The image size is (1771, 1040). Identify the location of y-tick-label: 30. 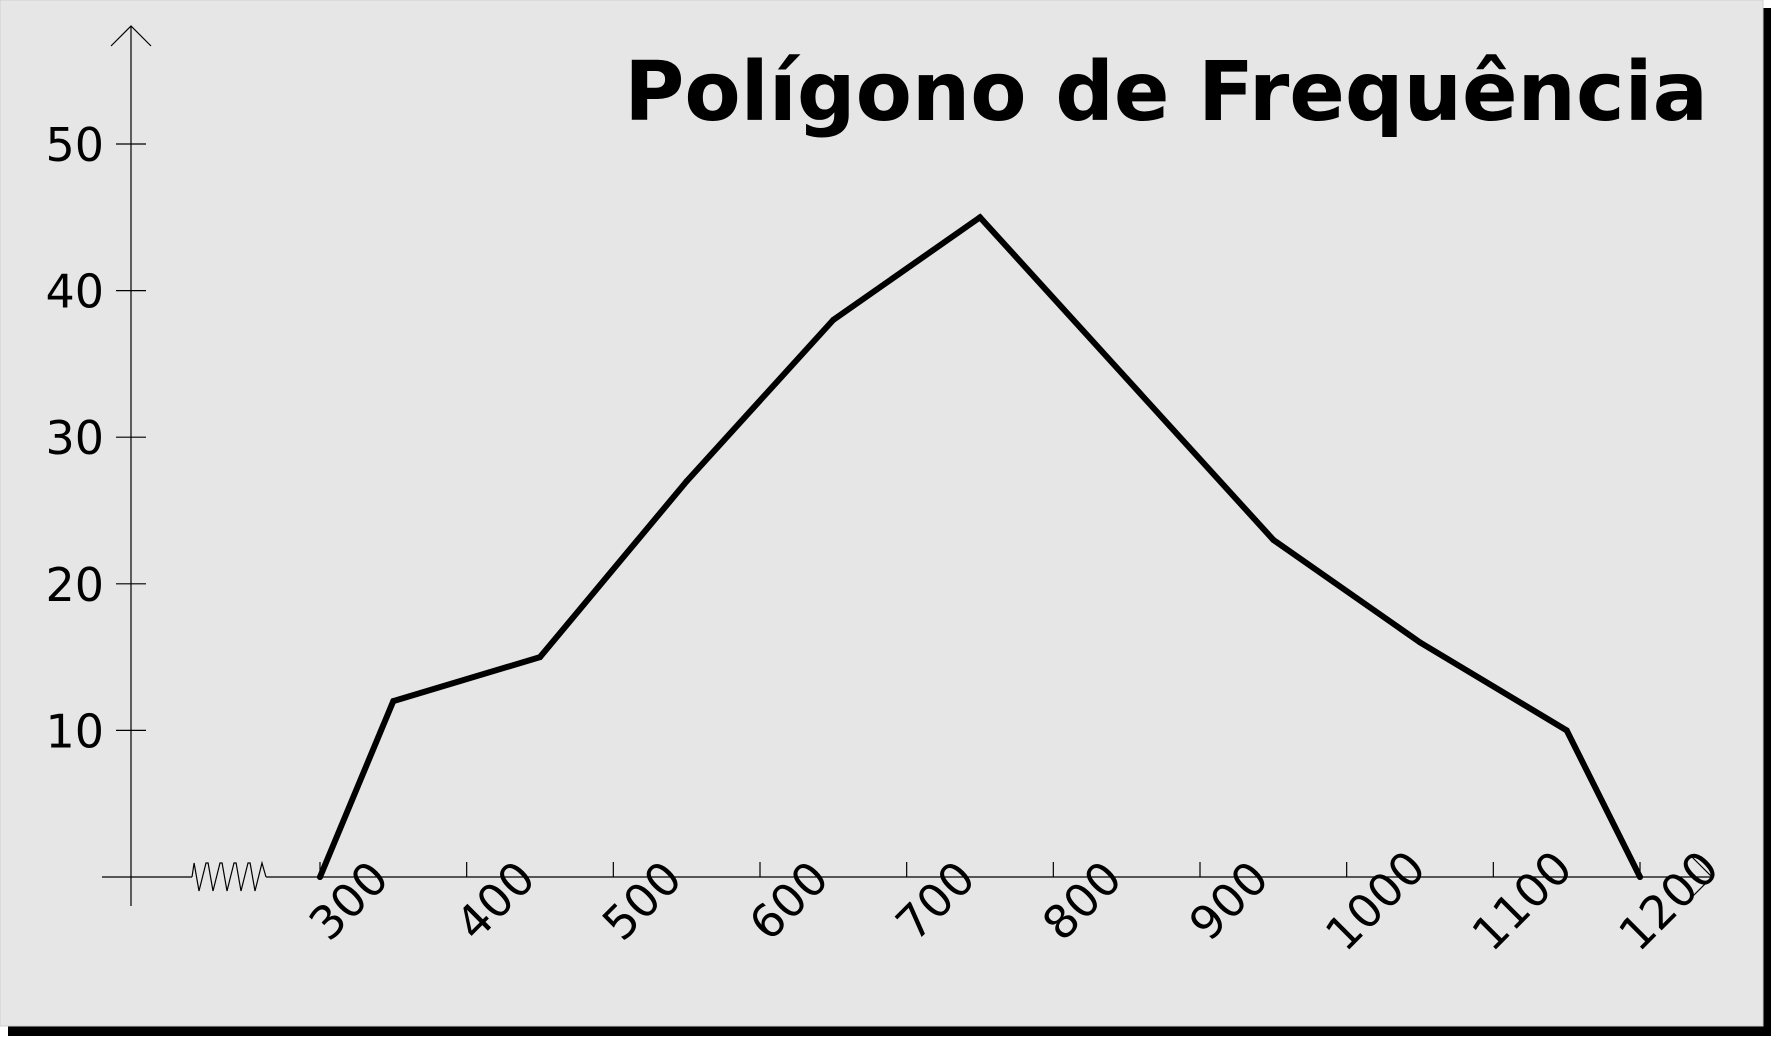
(74, 438).